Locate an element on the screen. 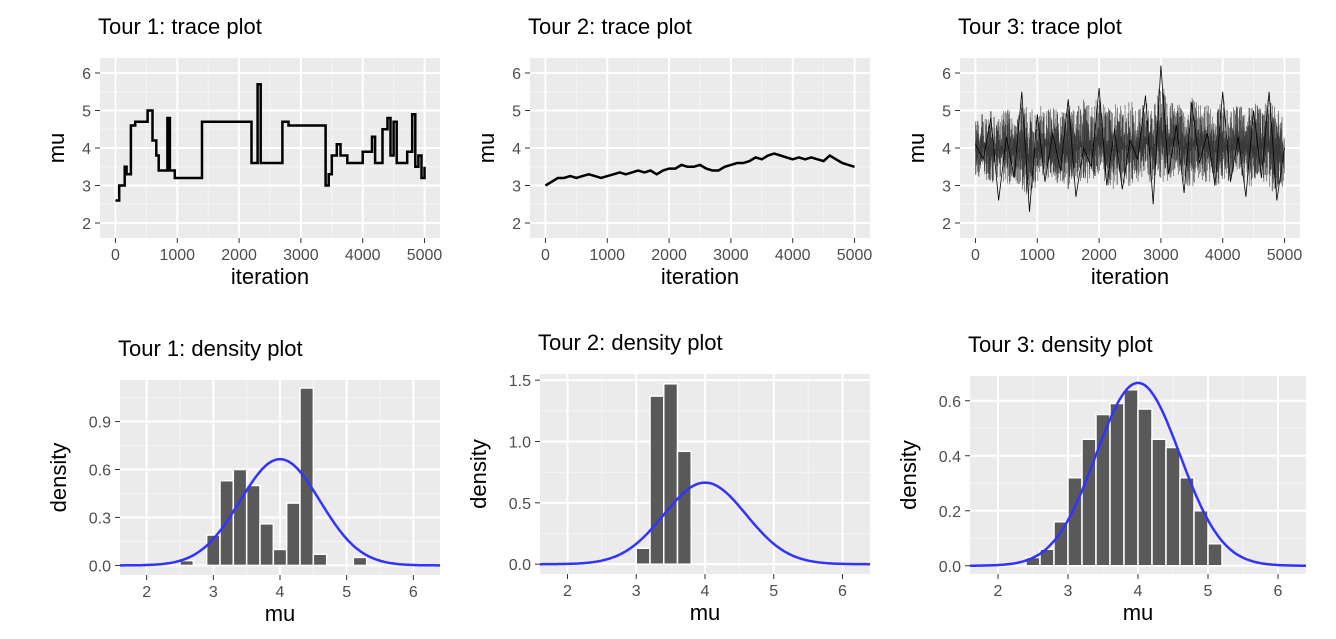 The image size is (1336, 639). chart-title: Tour 1: trace plot is located at coordinates (180, 26).